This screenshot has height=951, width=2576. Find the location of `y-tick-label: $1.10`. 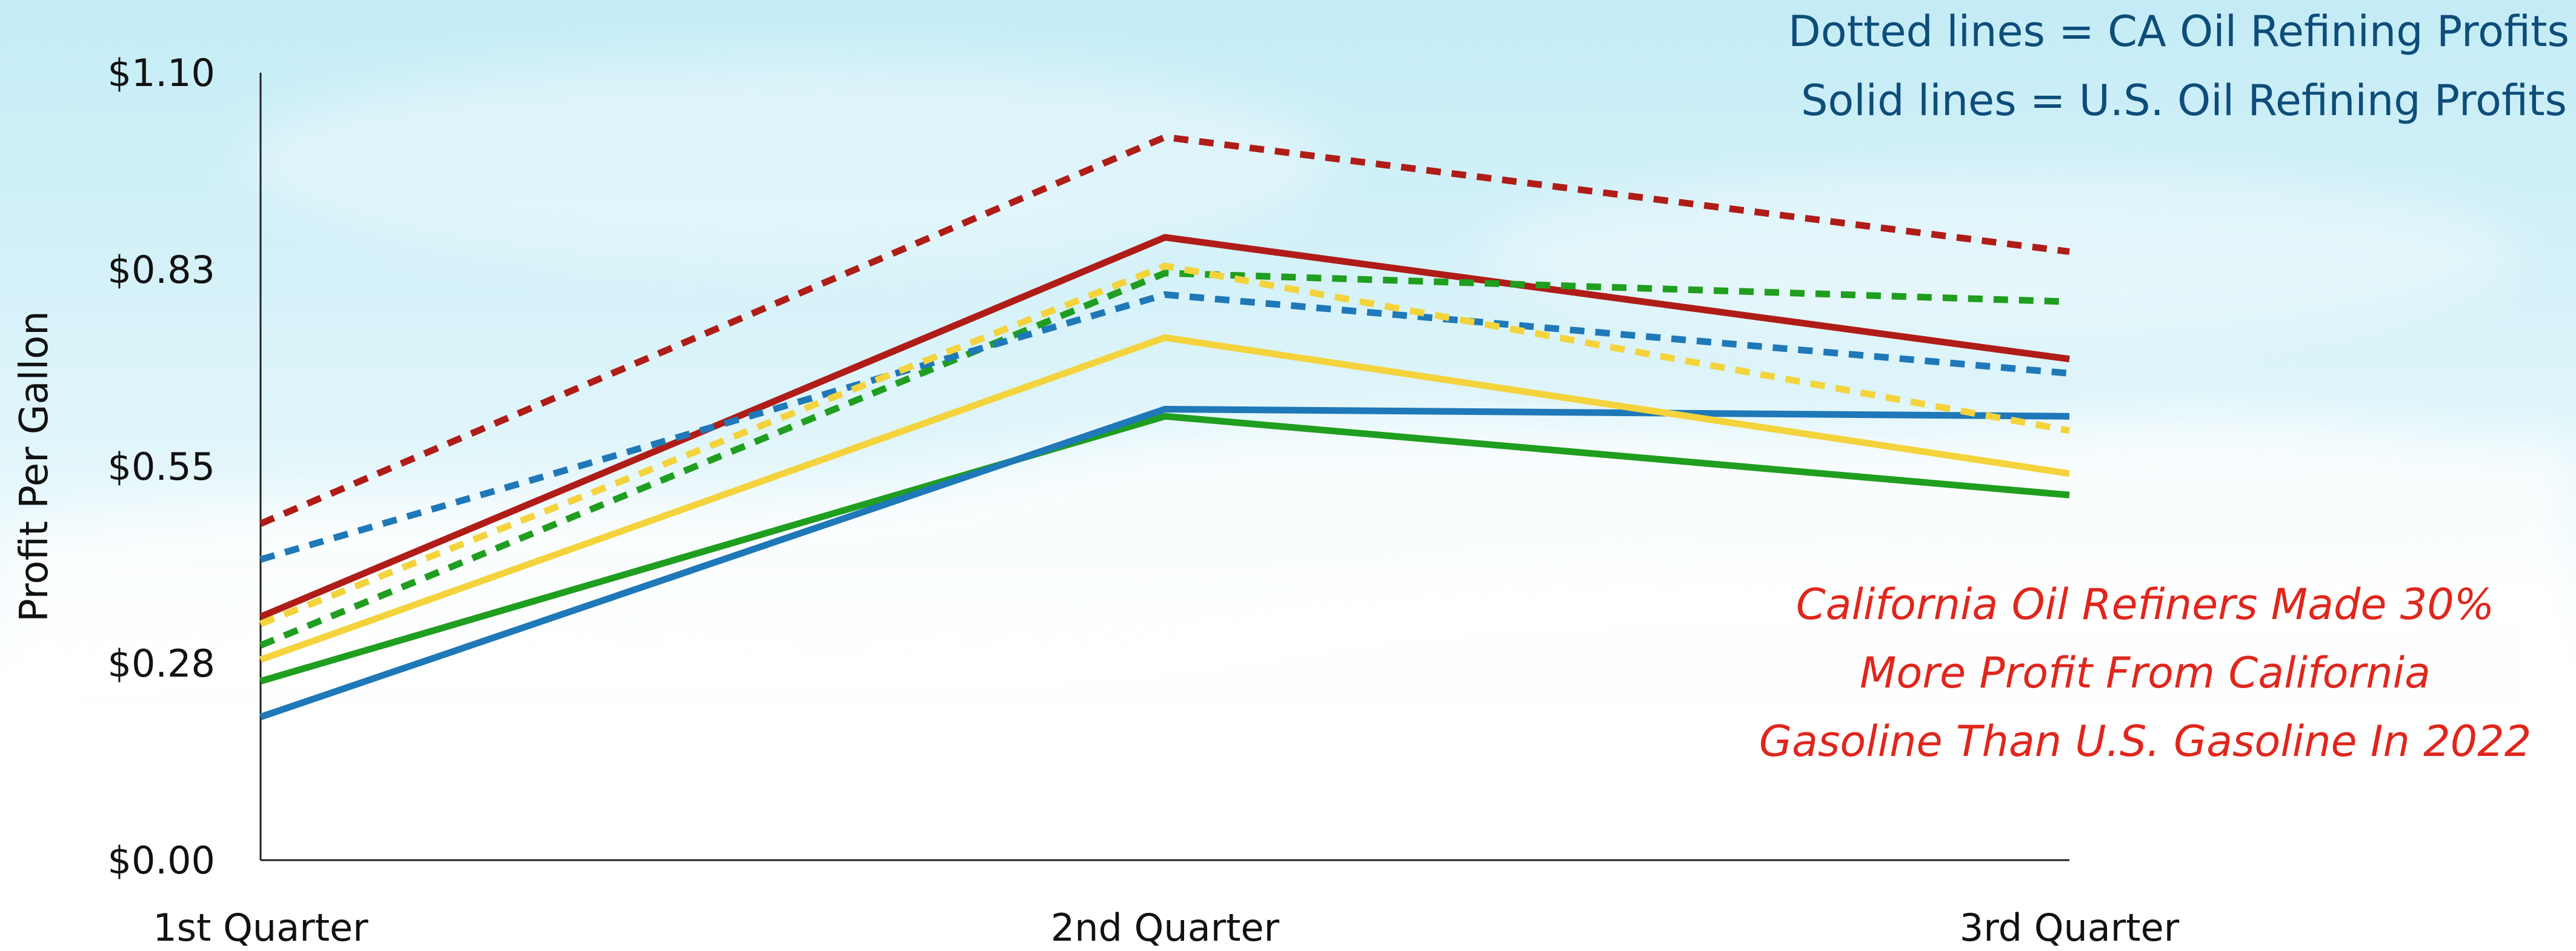

y-tick-label: $1.10 is located at coordinates (162, 73).